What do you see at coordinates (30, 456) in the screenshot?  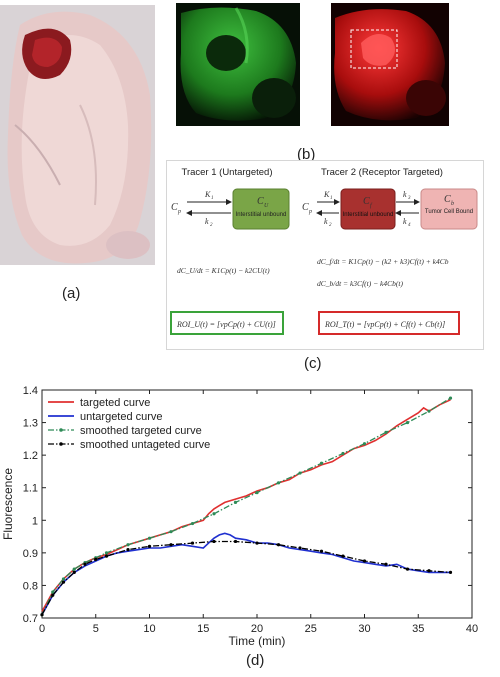 I see `y-tick-label: 1.2` at bounding box center [30, 456].